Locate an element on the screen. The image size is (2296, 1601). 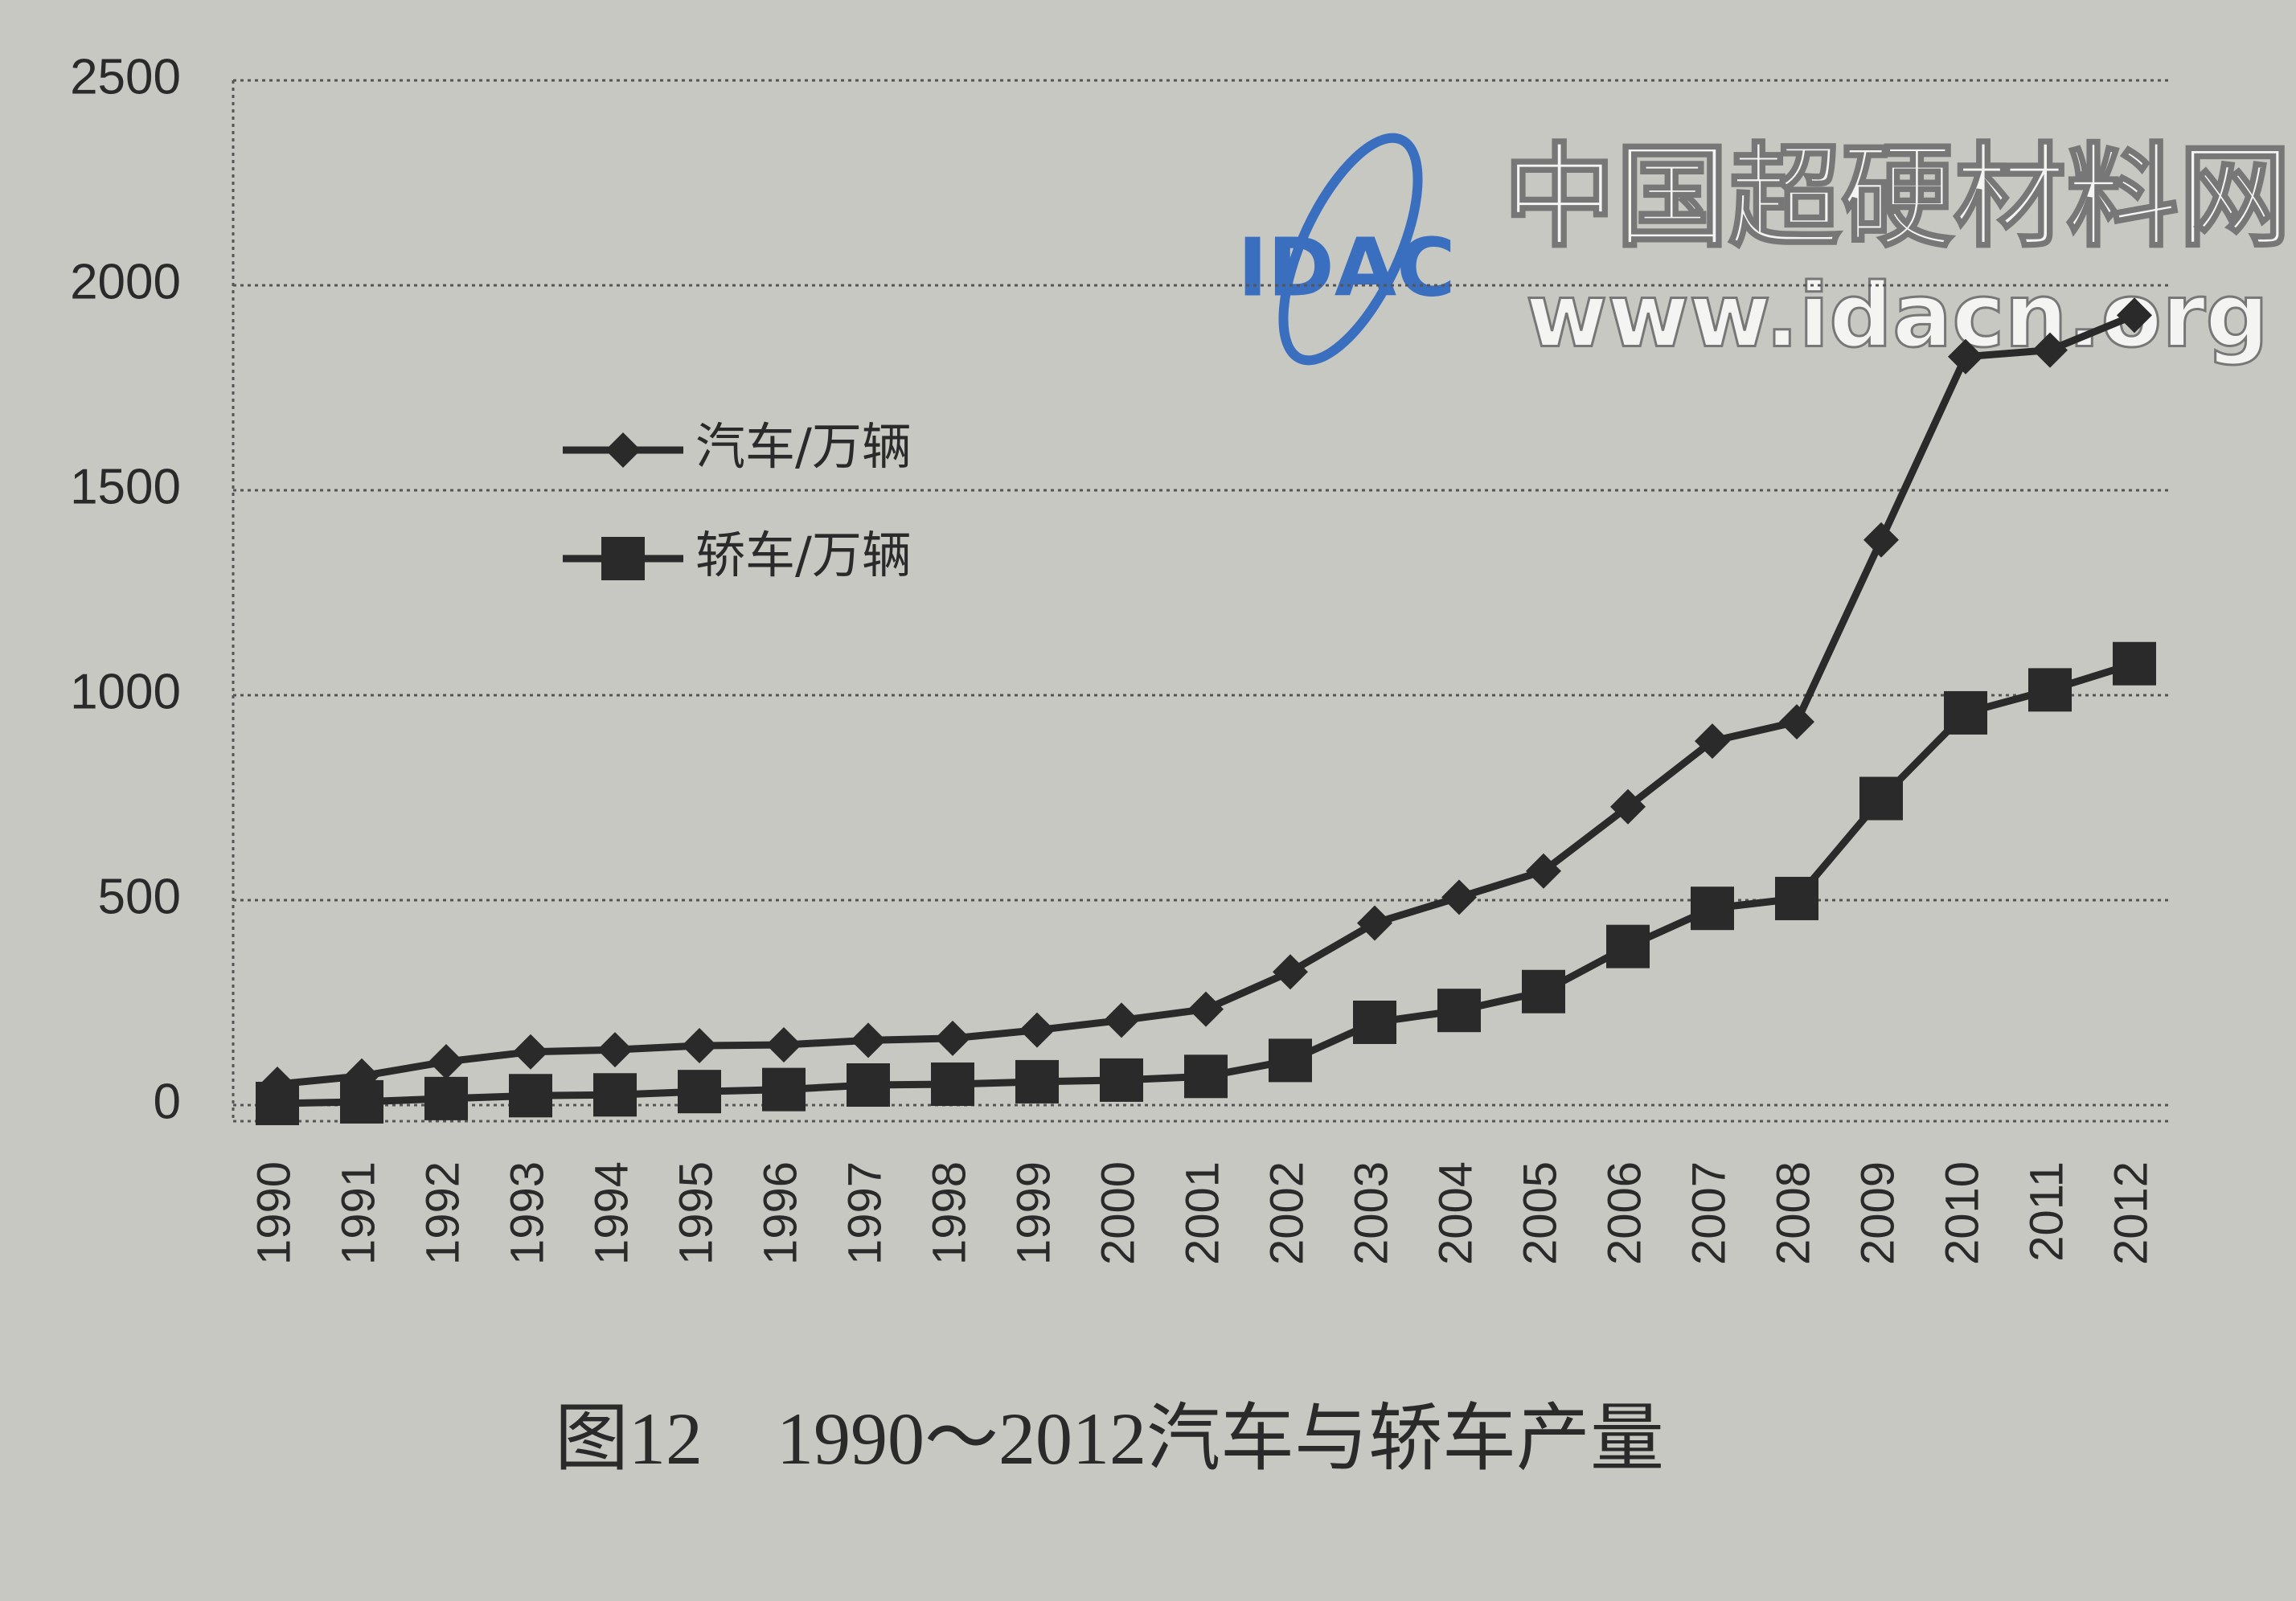
x-tick-label: 1999 is located at coordinates (1033, 1213).